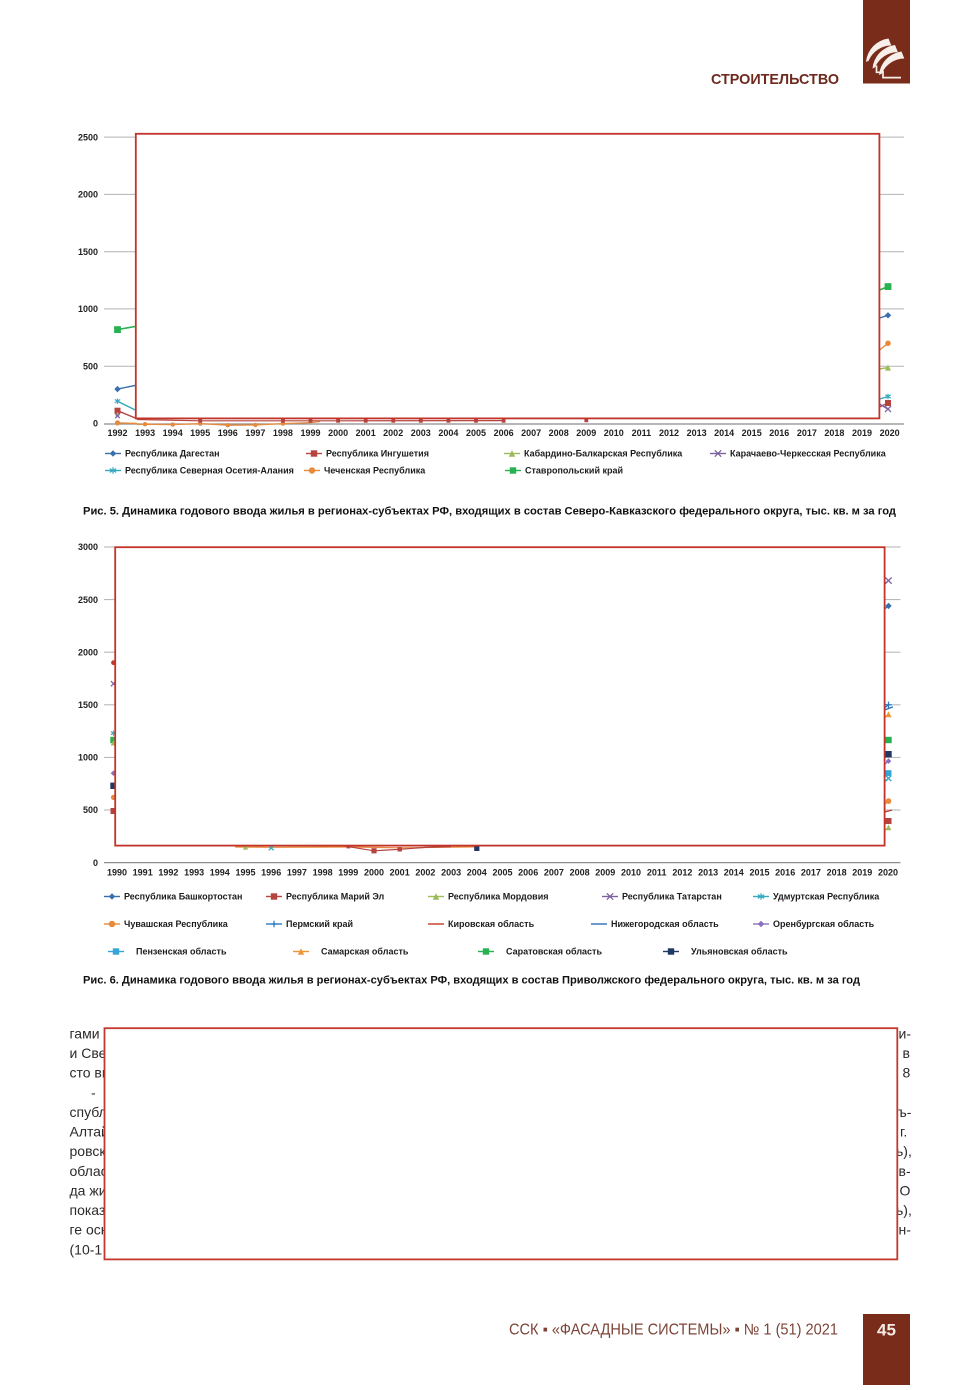 The width and height of the screenshot is (980, 1390). I want to click on svg-text: Самарская область, so click(365, 952).